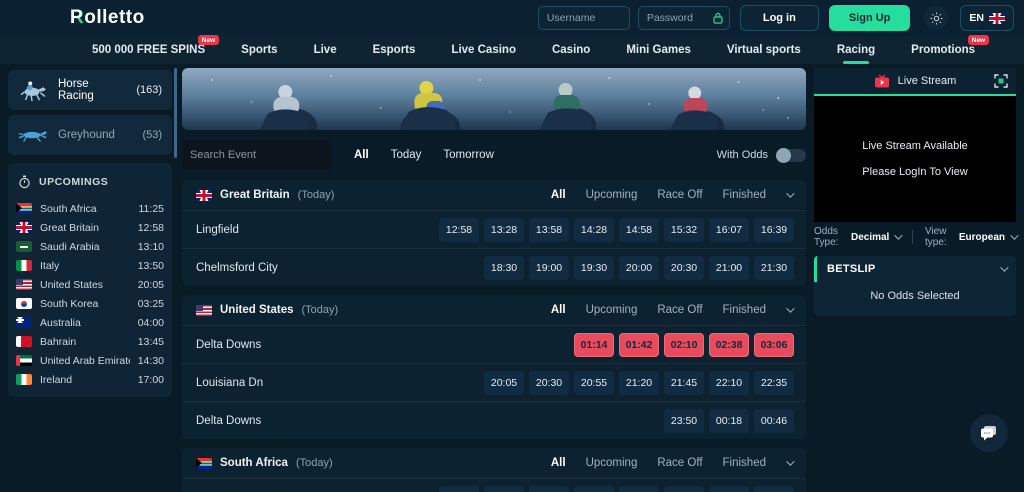 Image resolution: width=1024 pixels, height=492 pixels. What do you see at coordinates (594, 344) in the screenshot?
I see `race-time-chip: 01:14` at bounding box center [594, 344].